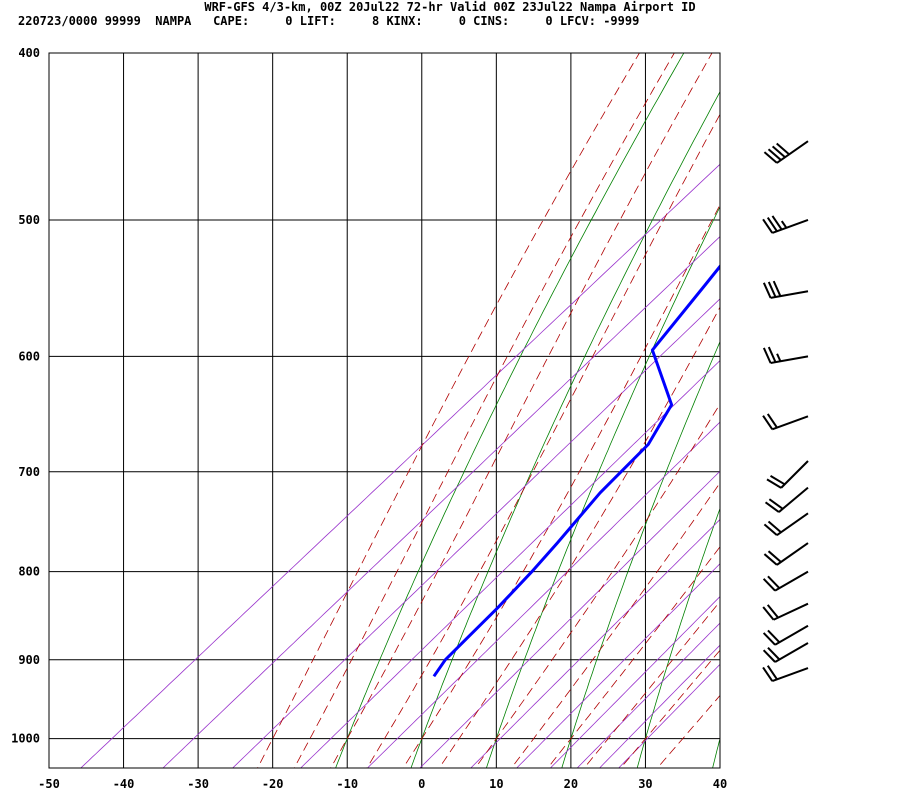  I want to click on x-tick-label: 10, so click(496, 784).